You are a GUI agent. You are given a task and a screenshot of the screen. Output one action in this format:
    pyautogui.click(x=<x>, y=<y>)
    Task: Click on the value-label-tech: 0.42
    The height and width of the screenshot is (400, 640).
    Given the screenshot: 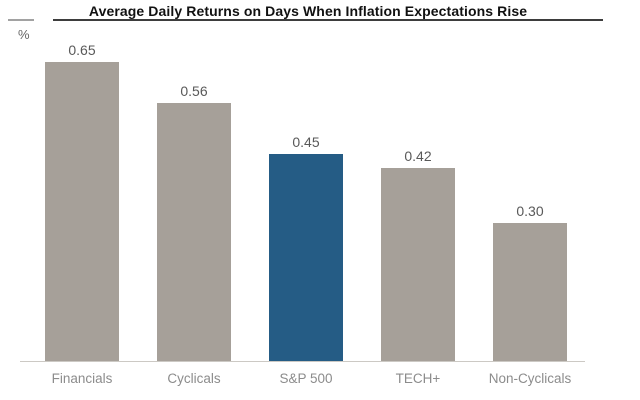 What is the action you would take?
    pyautogui.click(x=418, y=156)
    